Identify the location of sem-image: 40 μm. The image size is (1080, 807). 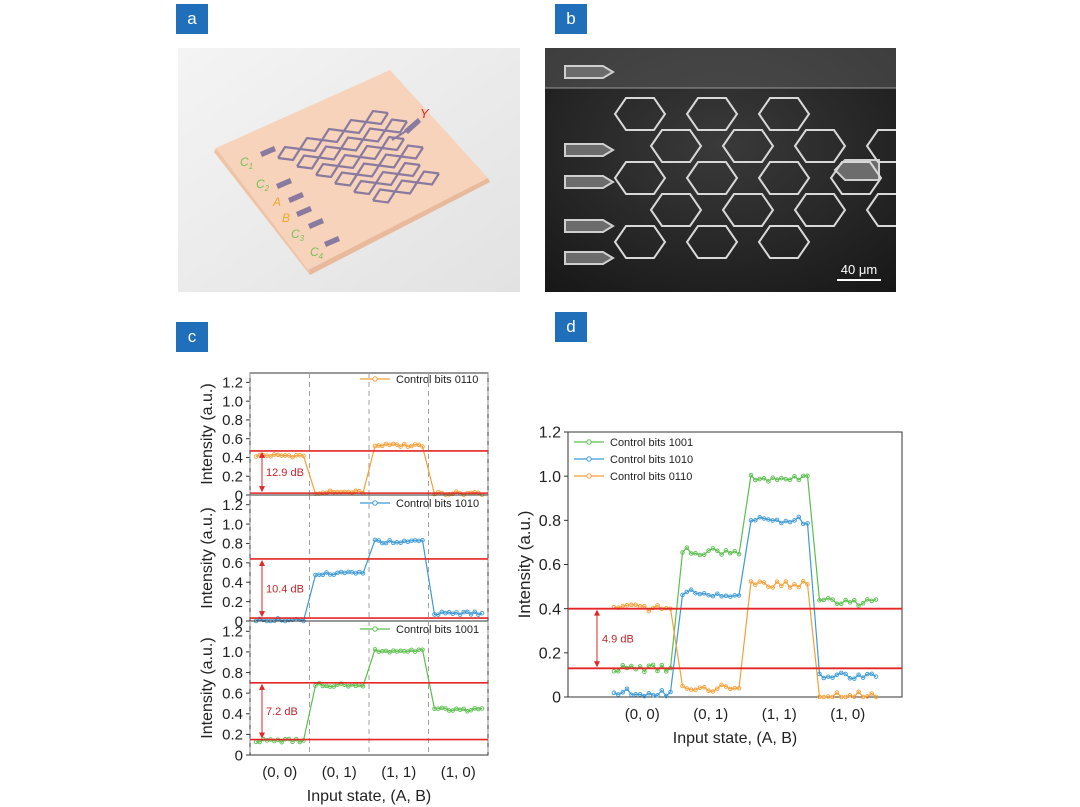
(720, 170).